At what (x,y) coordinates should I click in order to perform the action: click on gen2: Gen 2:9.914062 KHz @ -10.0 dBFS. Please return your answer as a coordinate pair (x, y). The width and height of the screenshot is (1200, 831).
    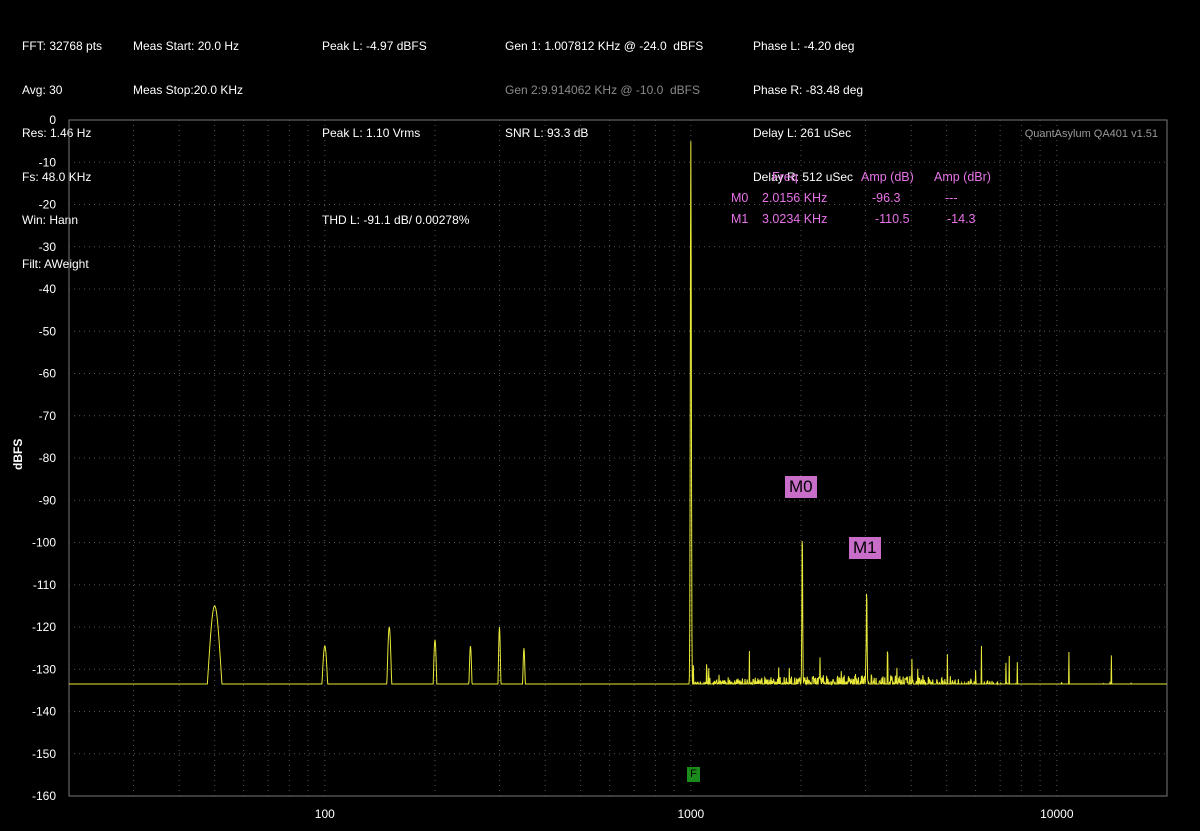
    Looking at the image, I should click on (602, 89).